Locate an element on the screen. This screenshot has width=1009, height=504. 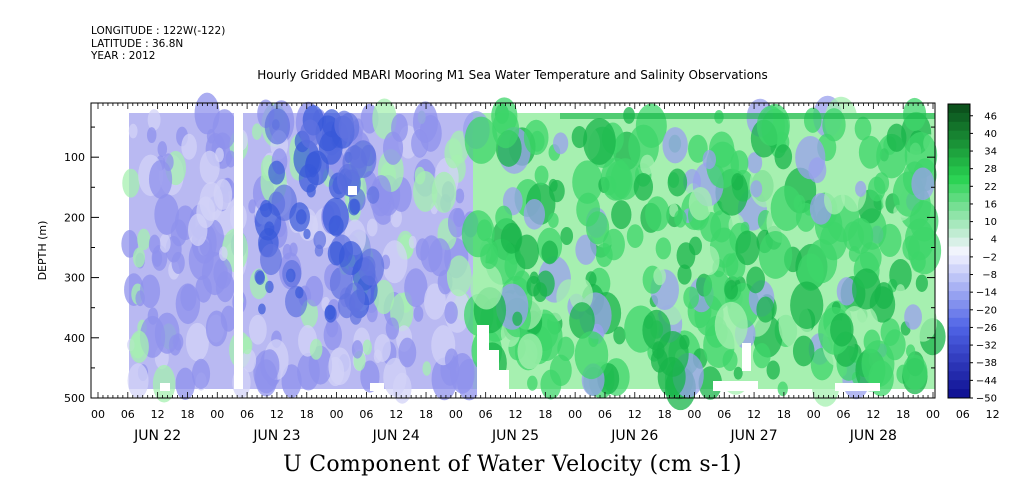
x-day-label: JUN 24 is located at coordinates (396, 436).